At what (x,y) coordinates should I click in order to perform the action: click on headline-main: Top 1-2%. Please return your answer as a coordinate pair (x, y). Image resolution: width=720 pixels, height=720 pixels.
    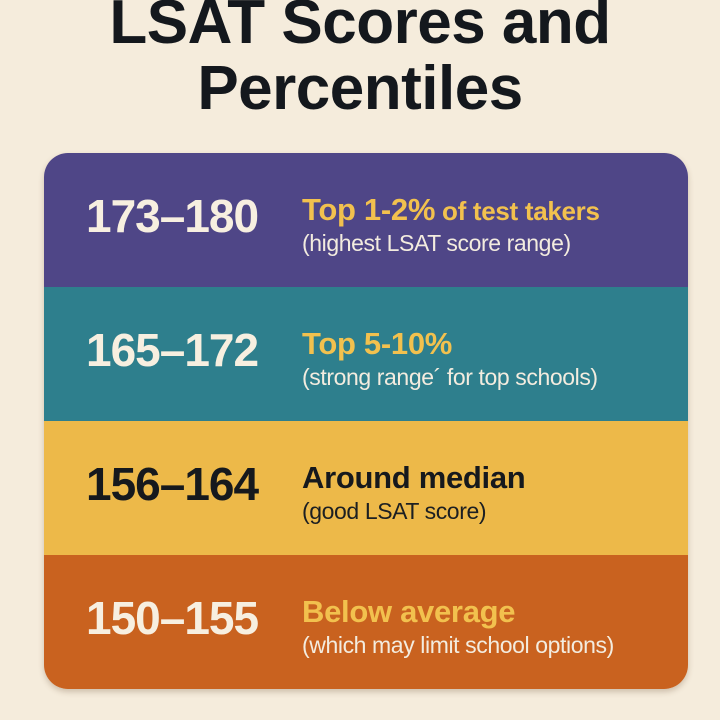
    Looking at the image, I should click on (369, 209).